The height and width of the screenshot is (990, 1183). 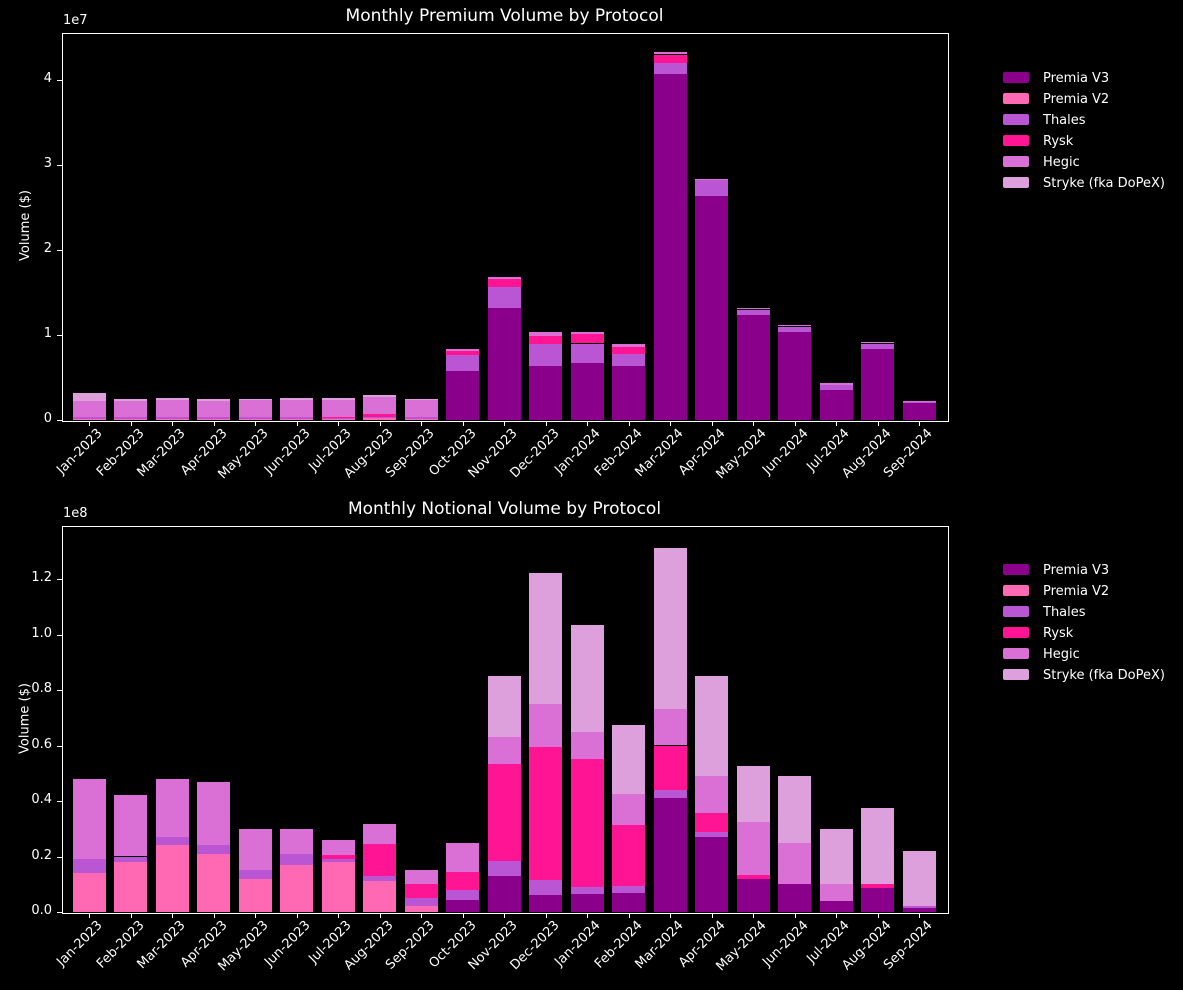 What do you see at coordinates (75, 20) in the screenshot?
I see `premium-y-offset-label: 1e7` at bounding box center [75, 20].